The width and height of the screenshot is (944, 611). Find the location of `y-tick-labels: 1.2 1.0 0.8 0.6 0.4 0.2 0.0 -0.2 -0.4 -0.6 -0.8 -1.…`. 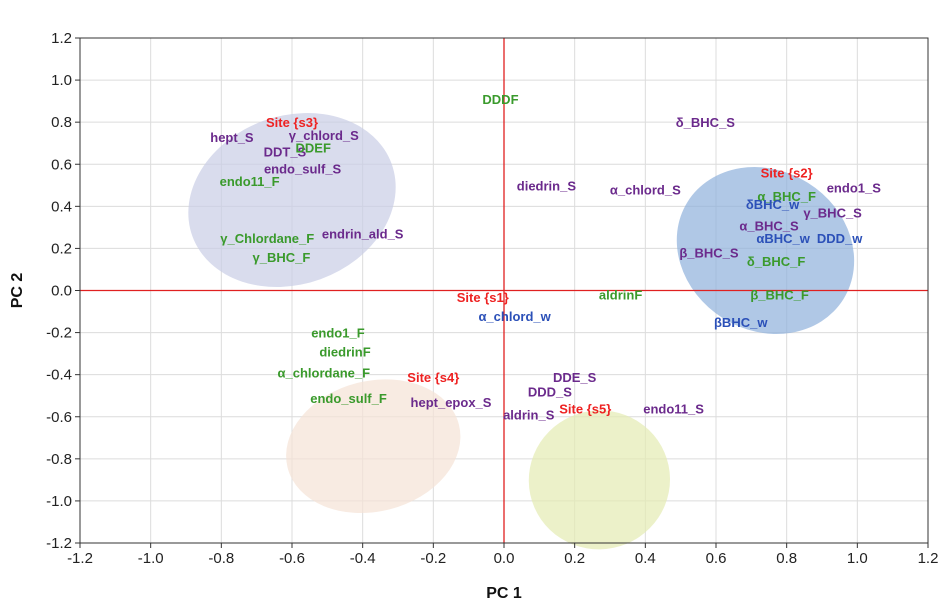

y-tick-labels: 1.2 1.0 0.8 0.6 0.4 0.2 0.0 -0.2 -0.4 -0.6 -0.8 -1.… is located at coordinates (63, 291).